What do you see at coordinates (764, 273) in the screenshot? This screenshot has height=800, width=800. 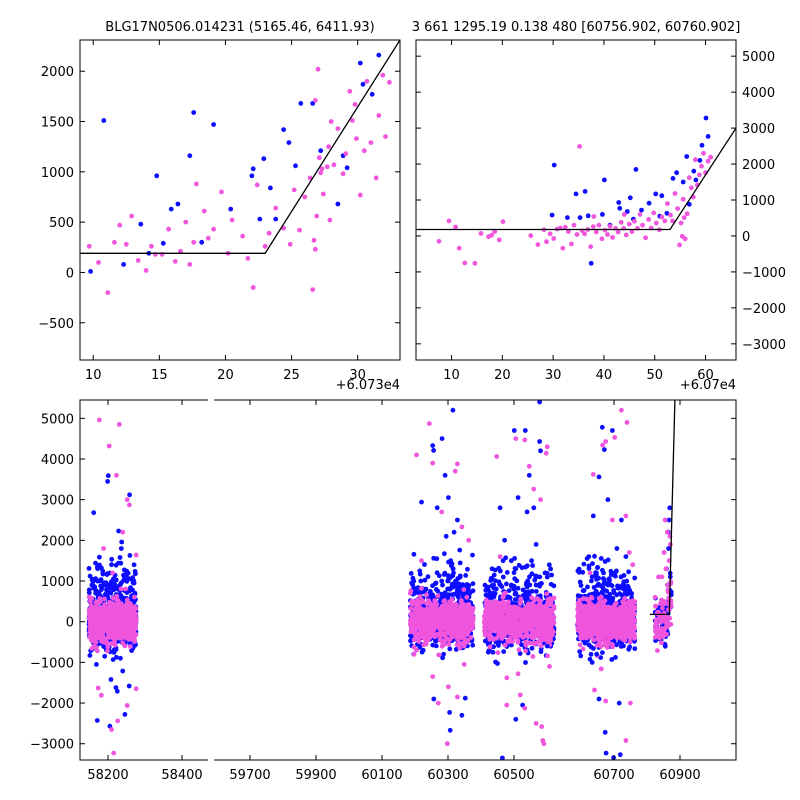 I see `y-tick-label: −1000` at bounding box center [764, 273].